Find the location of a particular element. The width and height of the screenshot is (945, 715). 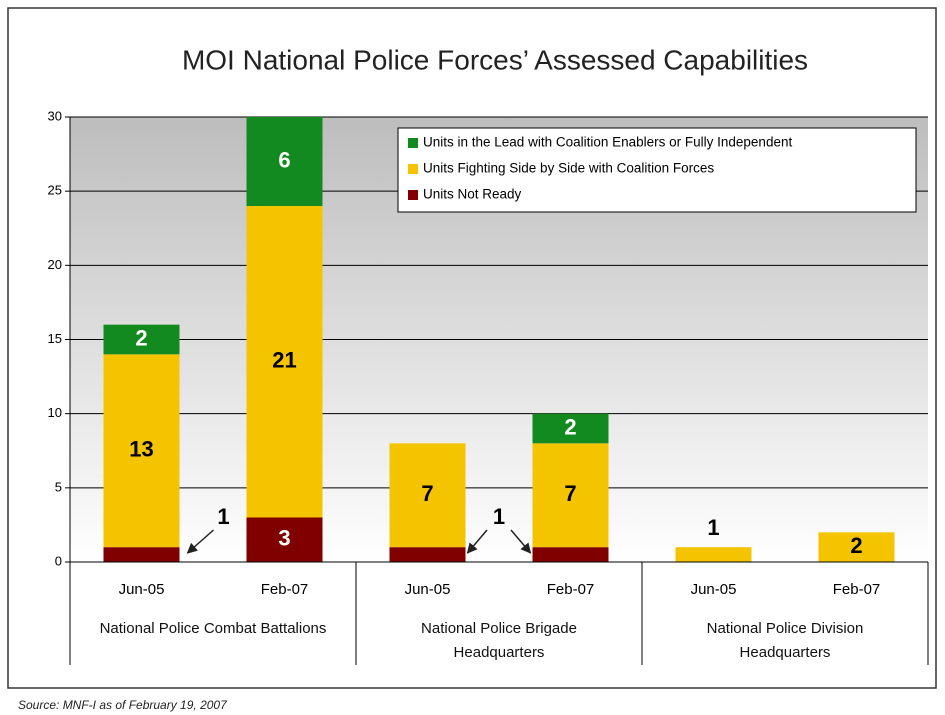

y-tick-label: 10 is located at coordinates (55, 412).